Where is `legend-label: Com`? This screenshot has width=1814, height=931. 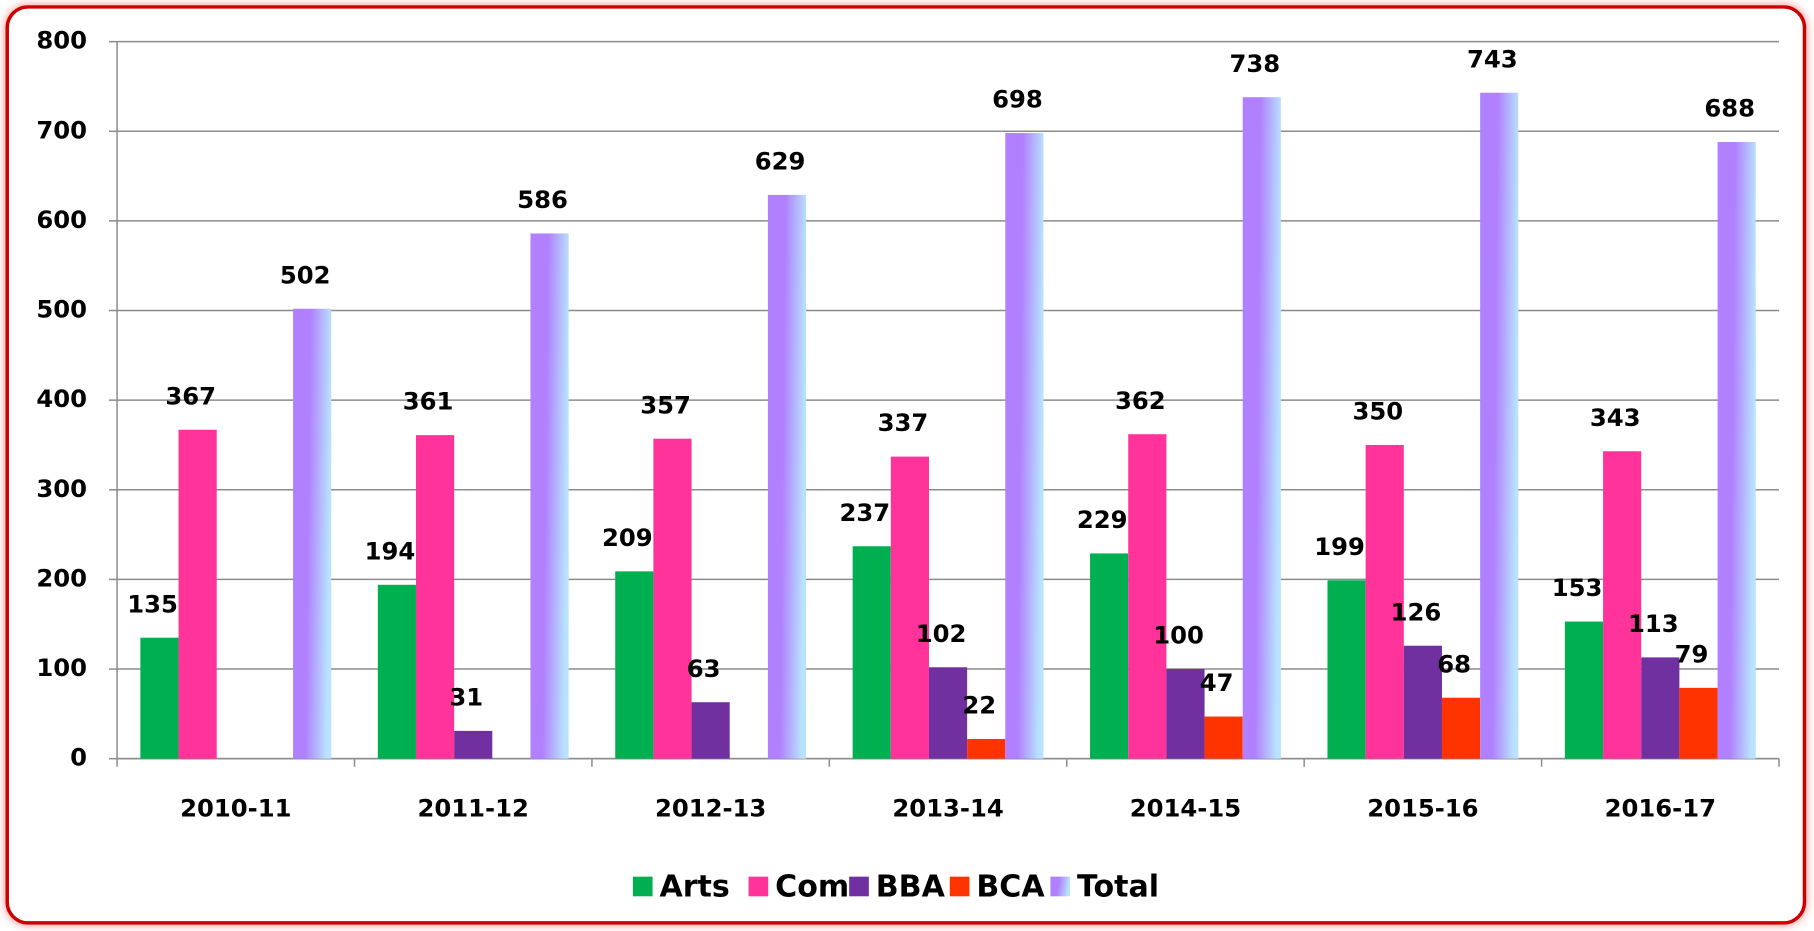
legend-label: Com is located at coordinates (812, 887).